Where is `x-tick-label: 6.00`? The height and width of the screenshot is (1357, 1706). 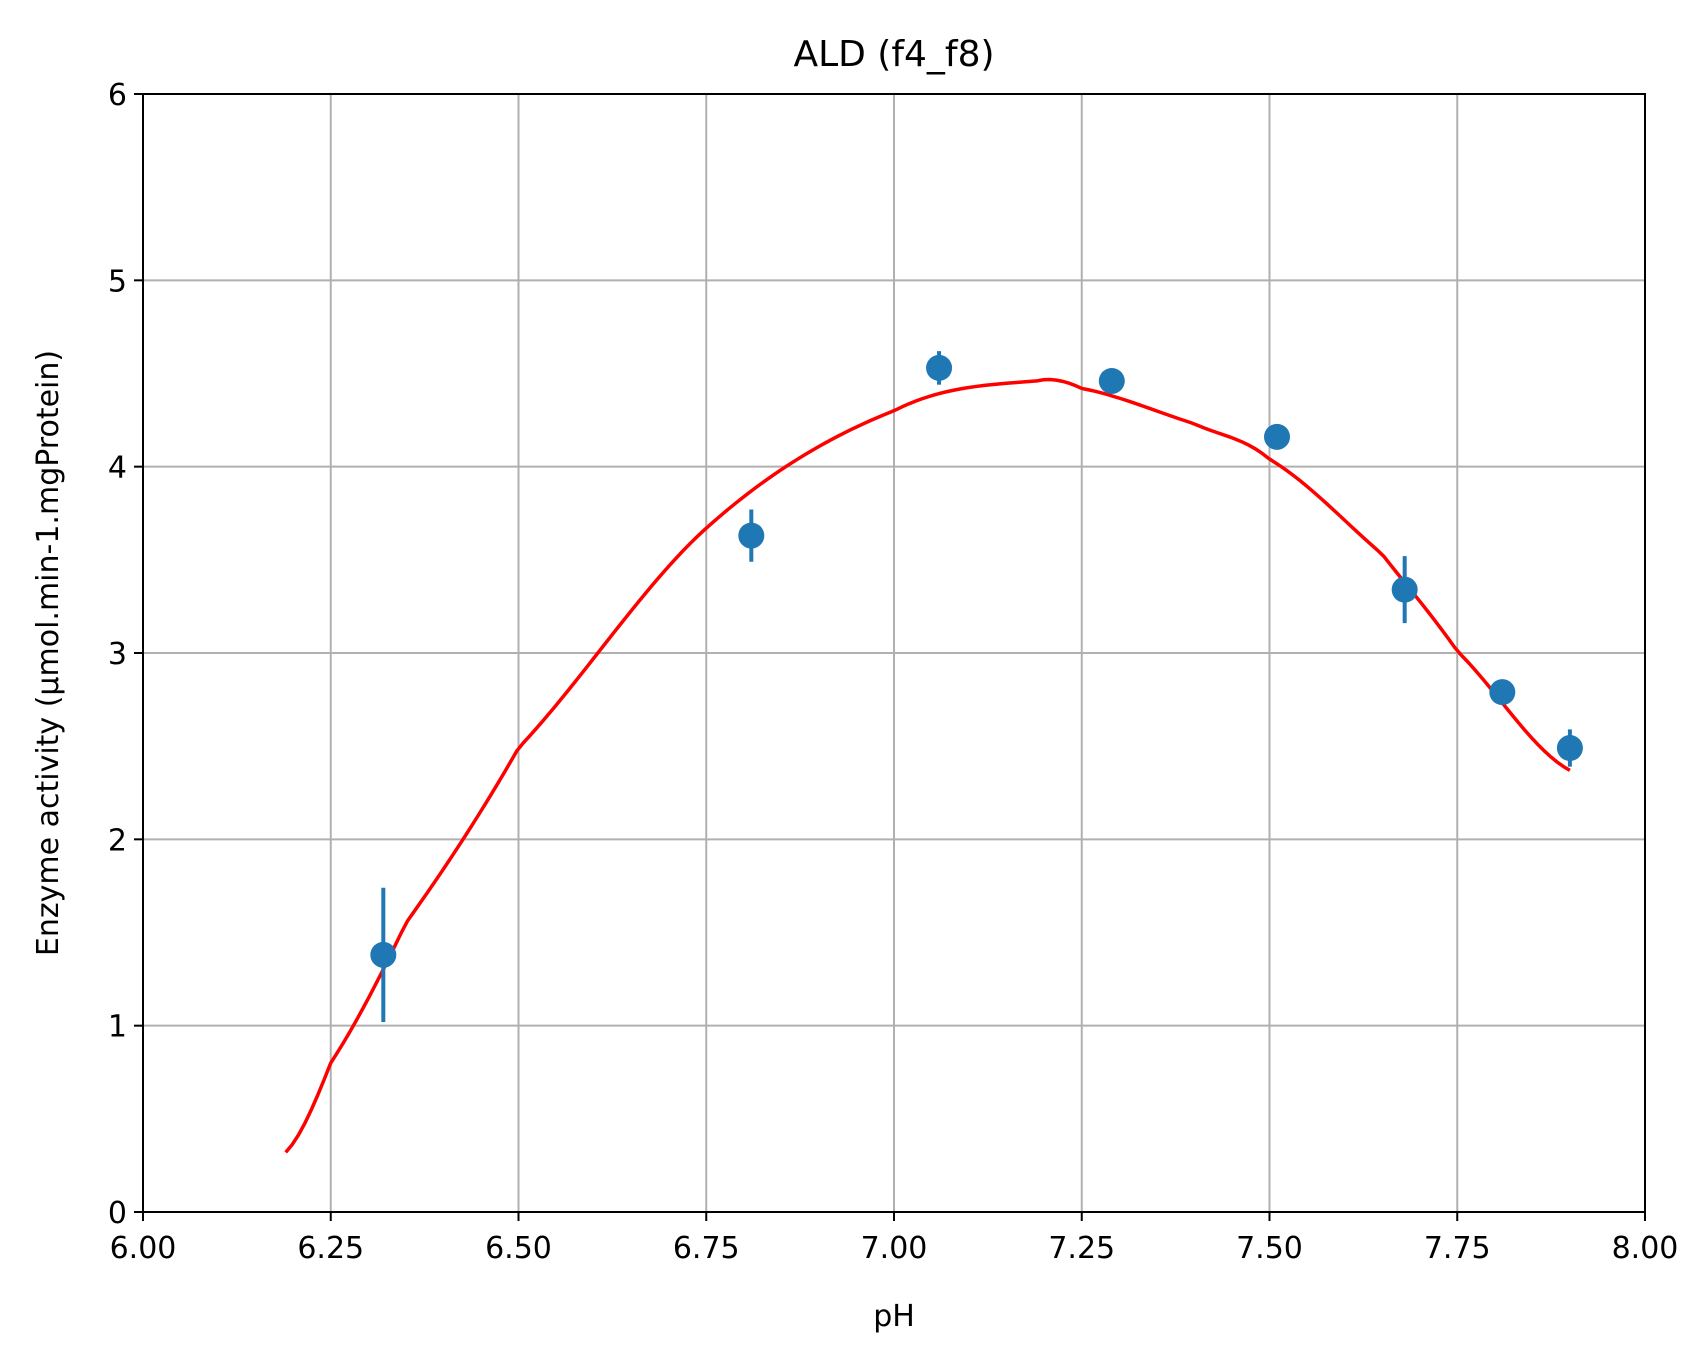
x-tick-label: 6.00 is located at coordinates (143, 1248).